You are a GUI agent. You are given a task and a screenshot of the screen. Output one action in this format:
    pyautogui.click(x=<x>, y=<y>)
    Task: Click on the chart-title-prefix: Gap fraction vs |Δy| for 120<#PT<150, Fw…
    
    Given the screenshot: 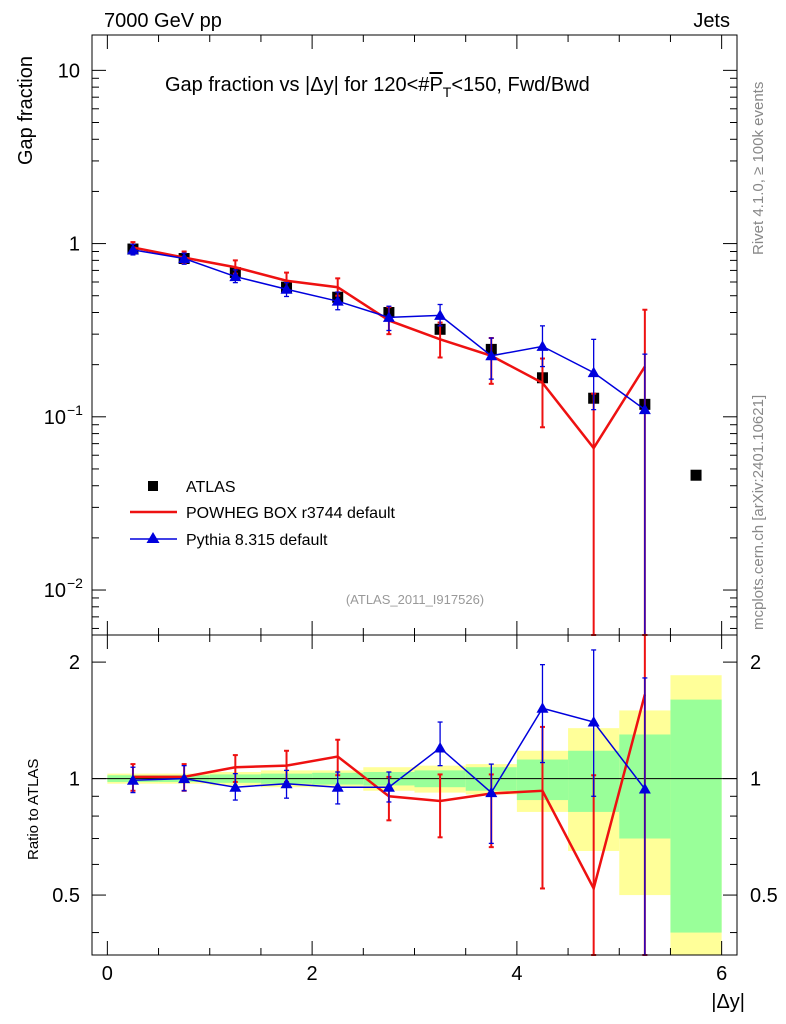 What is the action you would take?
    pyautogui.click(x=377, y=87)
    